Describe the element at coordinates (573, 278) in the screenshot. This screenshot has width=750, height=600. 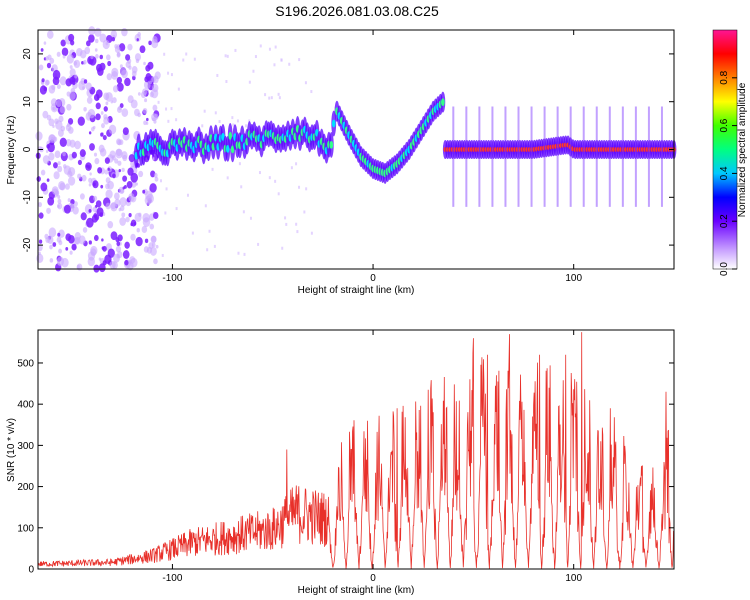
I see `spectrogram-xtick-label: 100` at that location.